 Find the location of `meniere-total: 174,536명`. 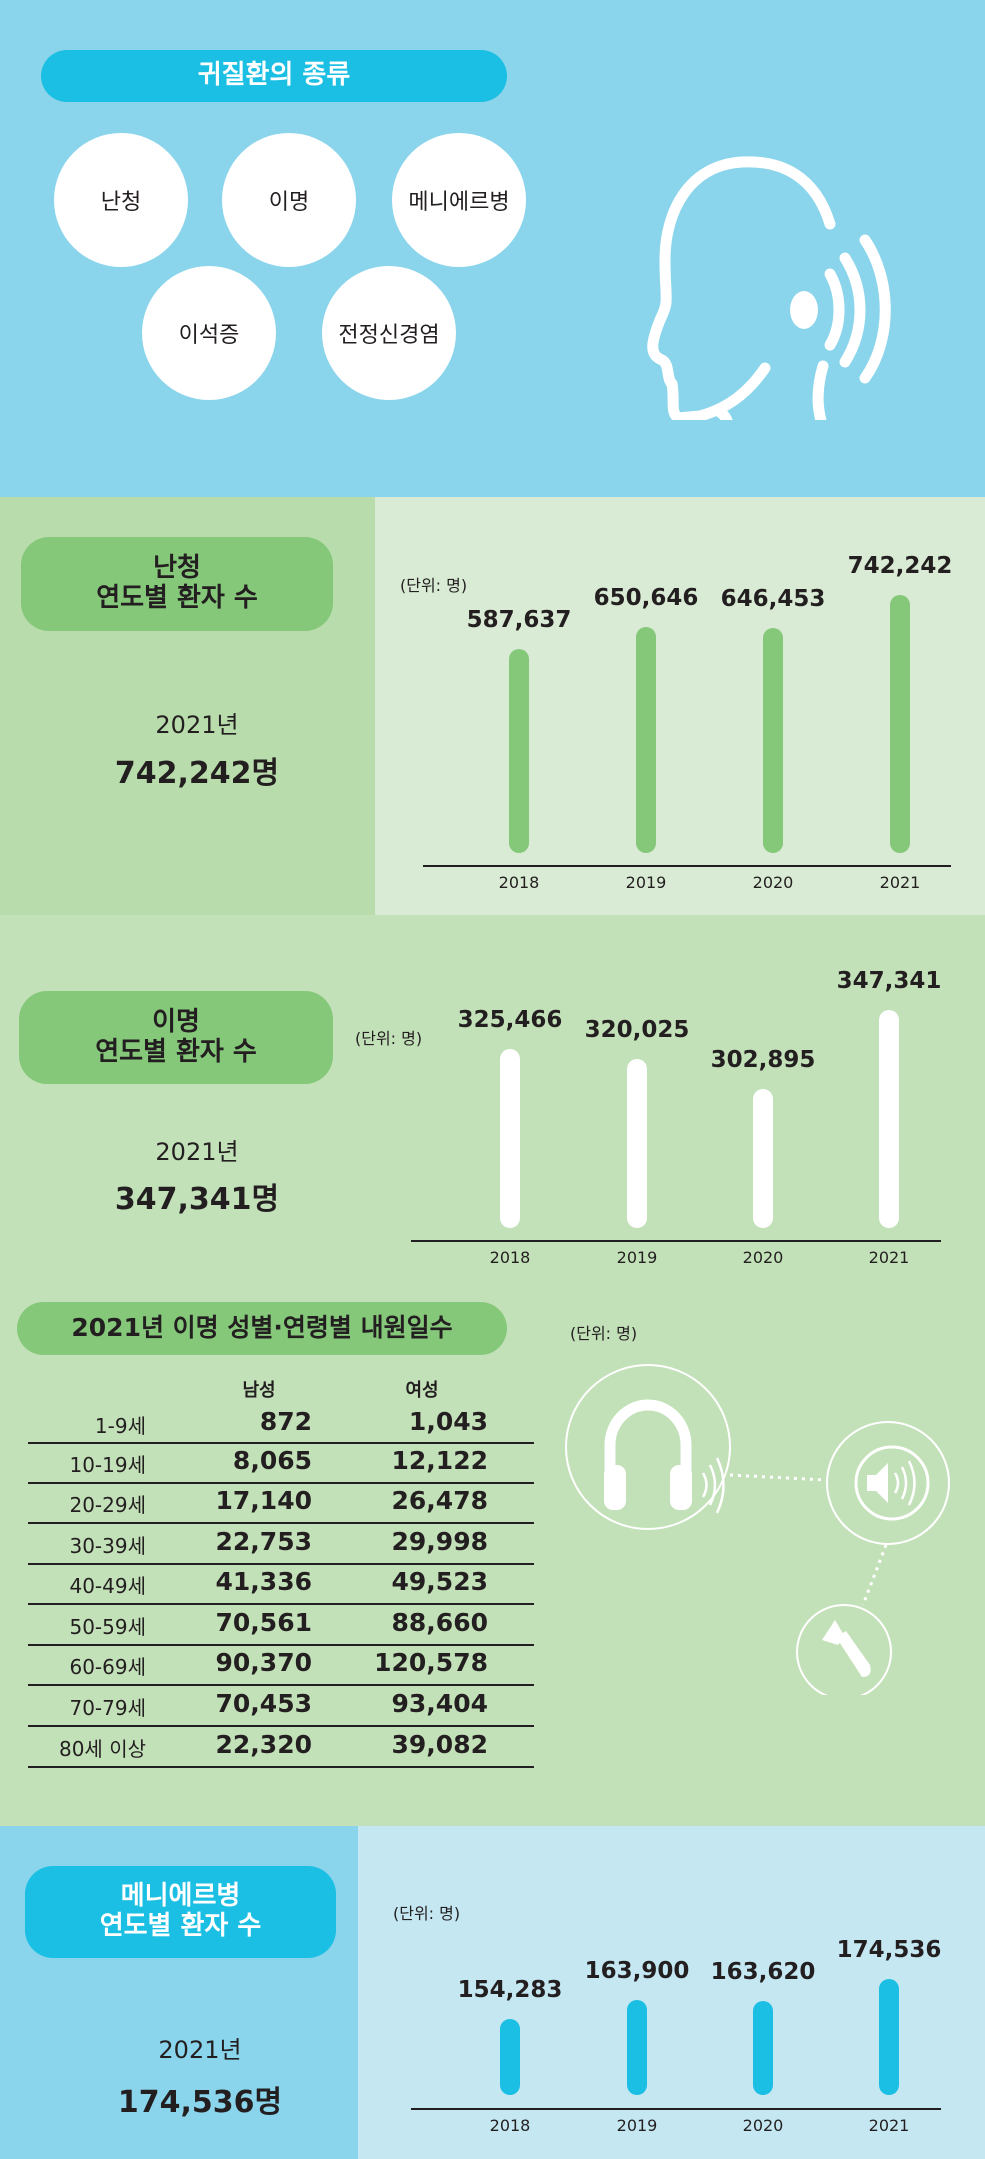

meniere-total: 174,536명 is located at coordinates (200, 2102).